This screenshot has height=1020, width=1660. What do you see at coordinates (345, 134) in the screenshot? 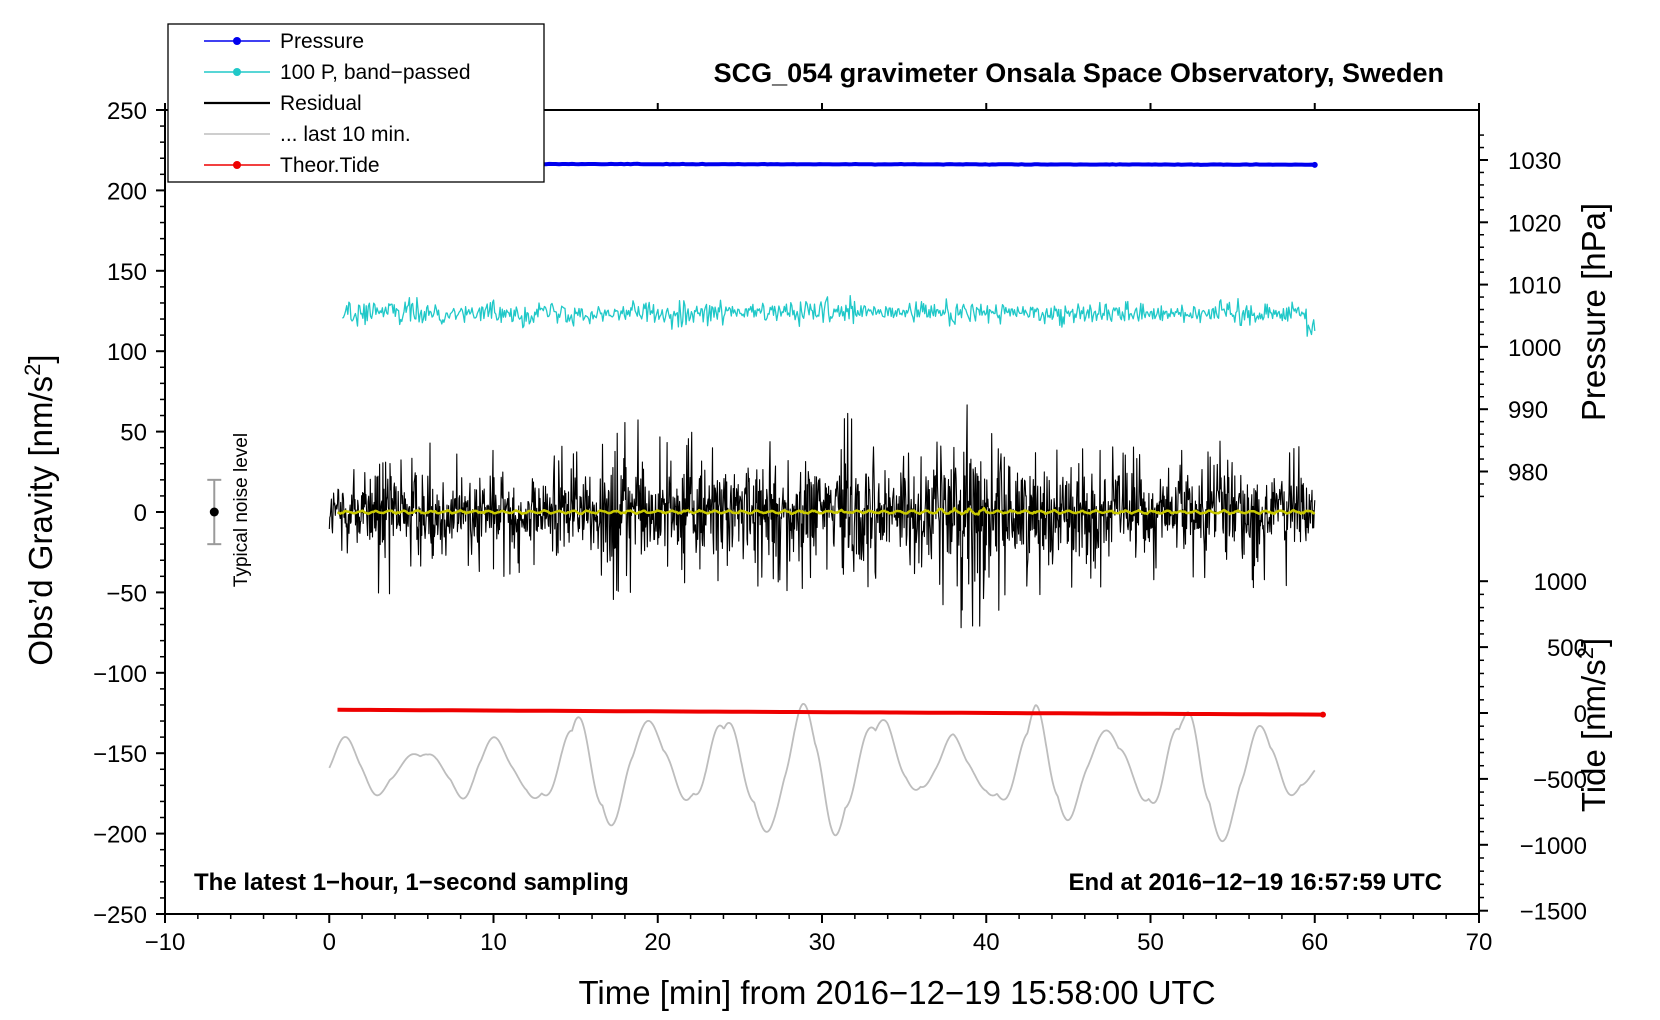
I see `legend-label: ... last 10 min.` at bounding box center [345, 134].